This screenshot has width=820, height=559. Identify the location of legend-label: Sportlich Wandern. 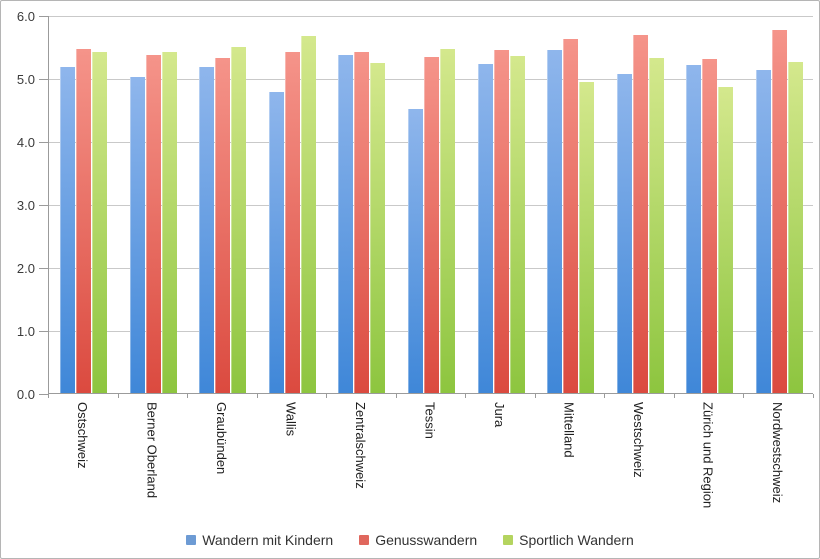
(576, 540).